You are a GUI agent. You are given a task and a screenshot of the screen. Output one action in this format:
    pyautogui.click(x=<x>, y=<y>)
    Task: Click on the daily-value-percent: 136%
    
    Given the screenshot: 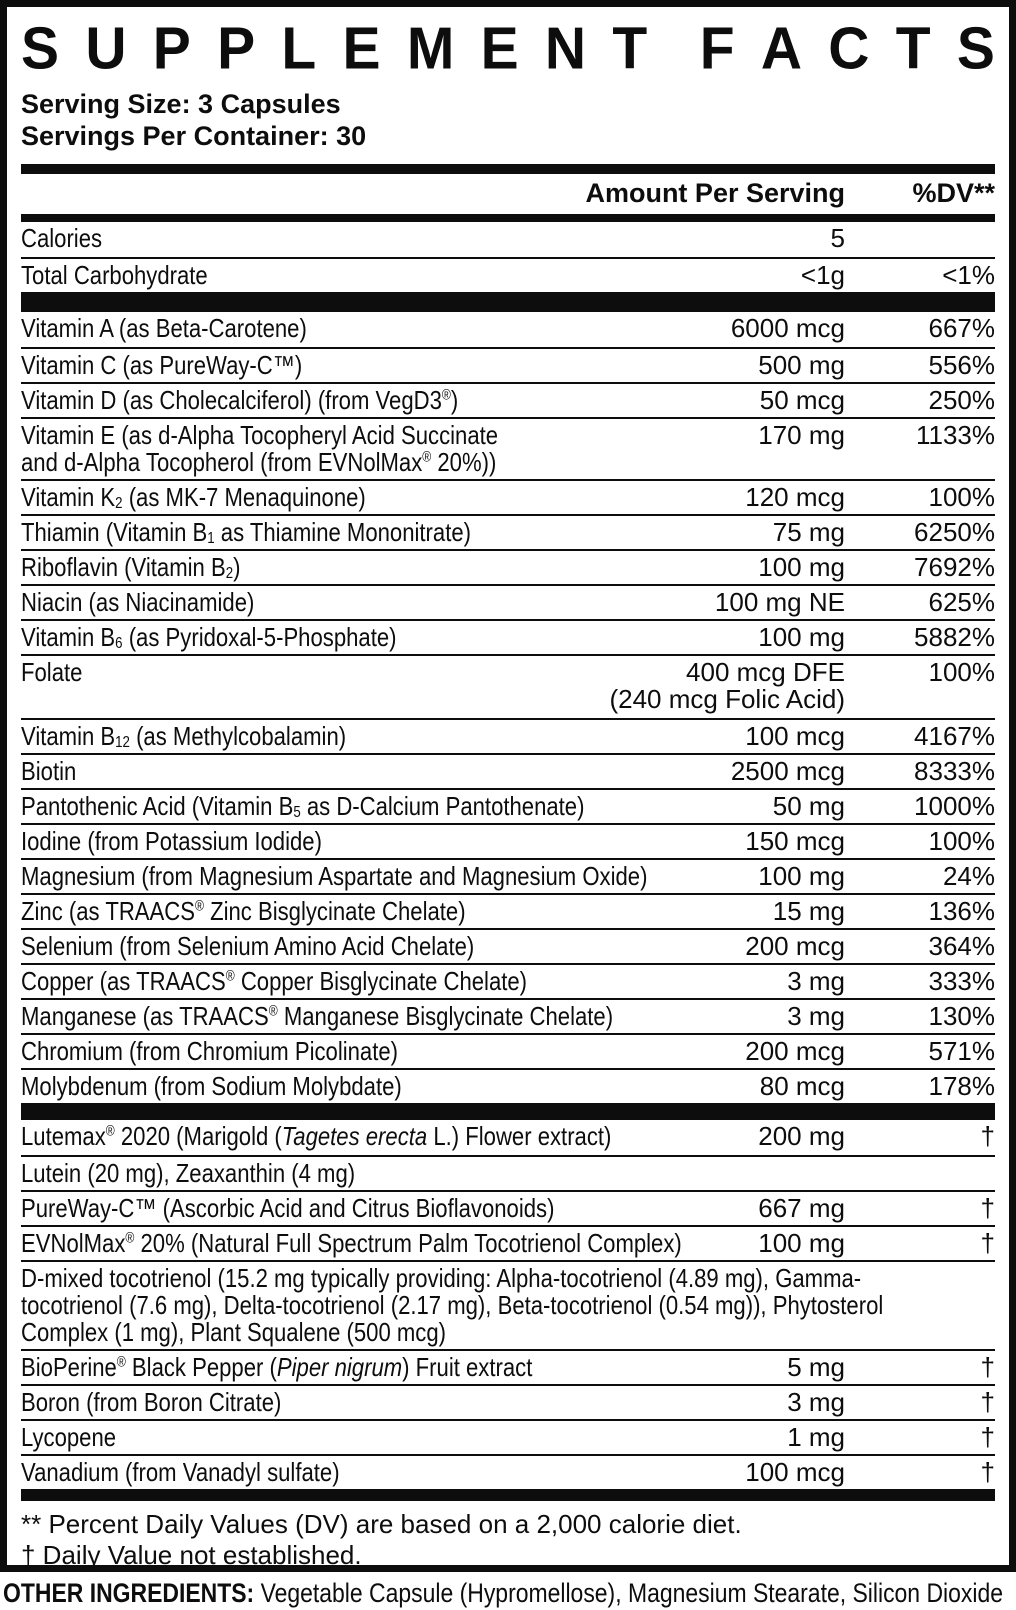 What is the action you would take?
    pyautogui.click(x=962, y=911)
    